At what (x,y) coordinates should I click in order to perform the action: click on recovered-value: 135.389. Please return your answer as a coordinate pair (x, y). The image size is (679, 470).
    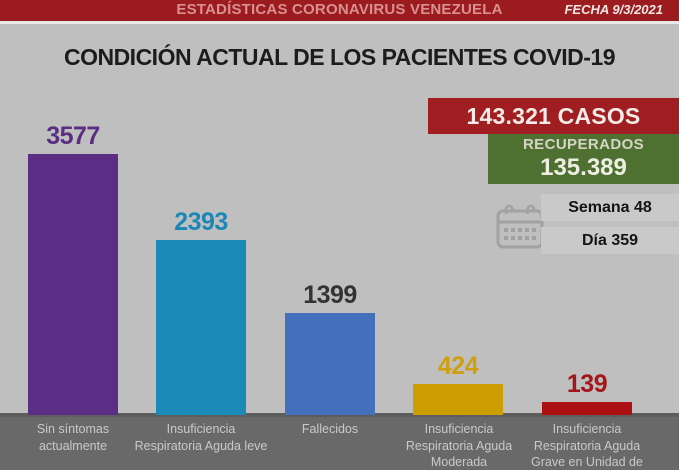
    Looking at the image, I should click on (583, 167).